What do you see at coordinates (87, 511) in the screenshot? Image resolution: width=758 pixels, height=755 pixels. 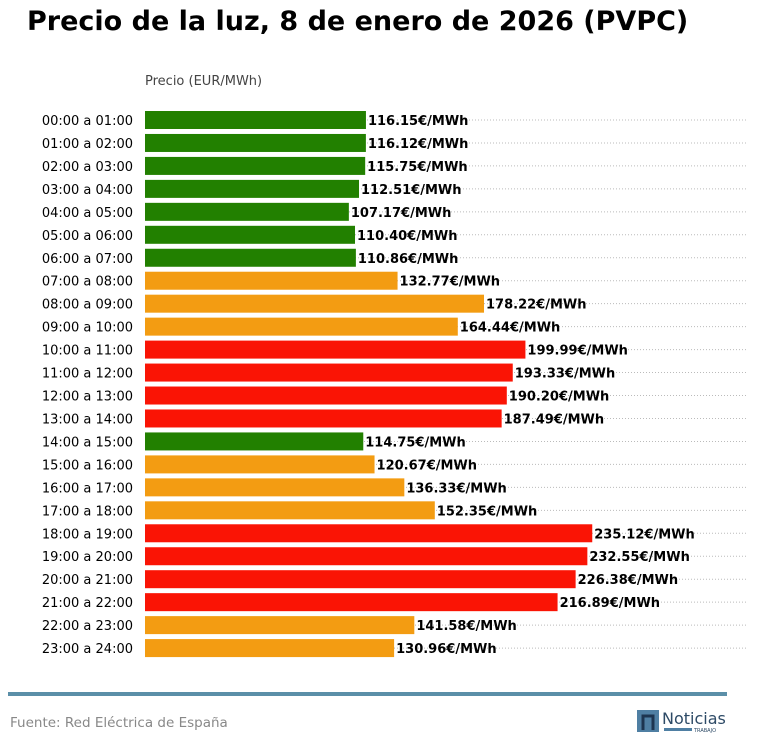 I see `y-tick-label: 17:00 a 18:00` at bounding box center [87, 511].